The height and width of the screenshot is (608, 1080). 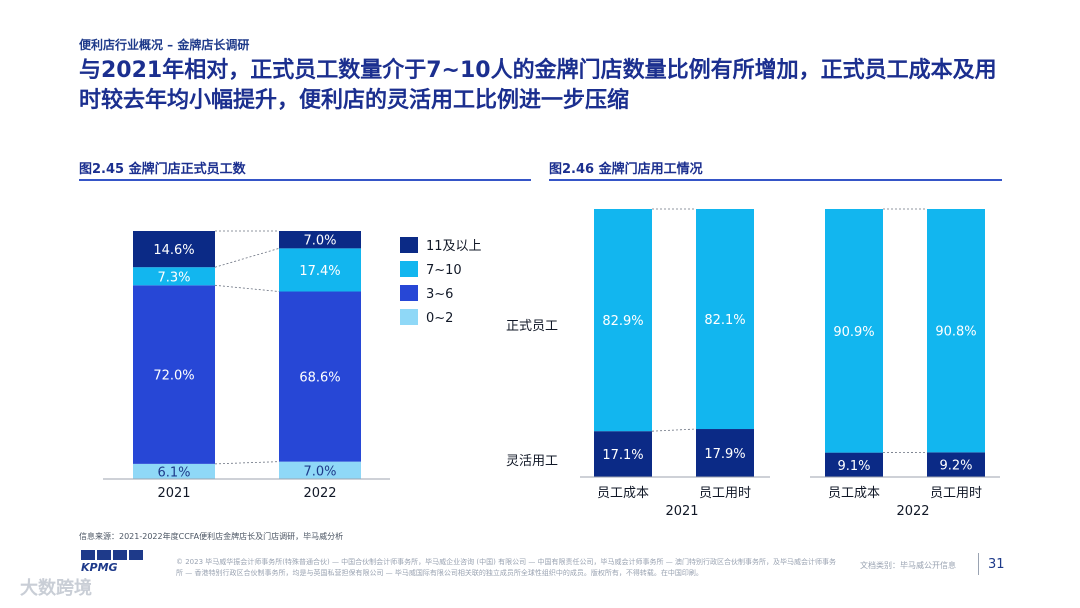 I want to click on x-tick-2: 员工成本, so click(x=854, y=493).